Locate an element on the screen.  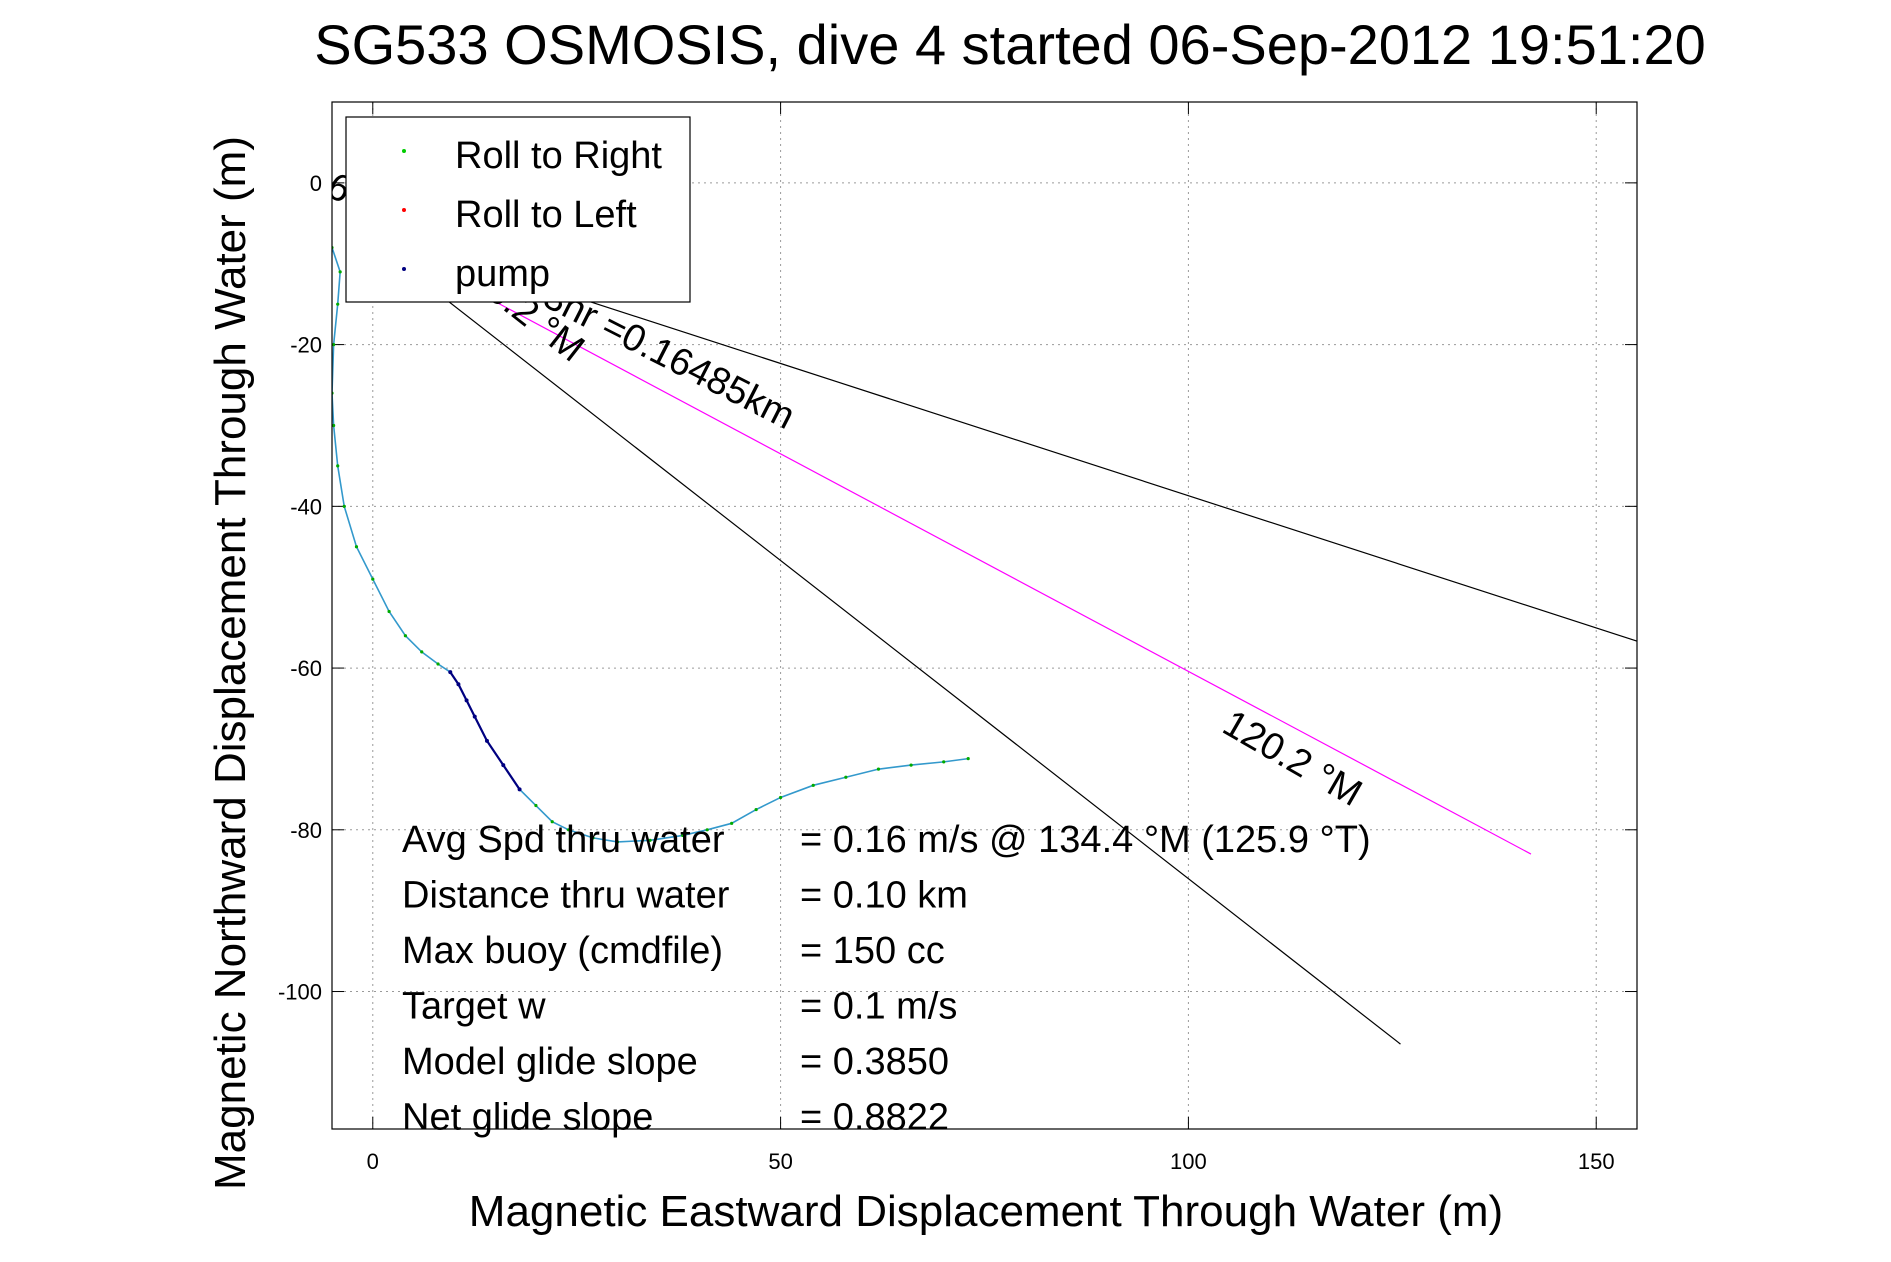
stat-value: = 0.8822 is located at coordinates (874, 1118).